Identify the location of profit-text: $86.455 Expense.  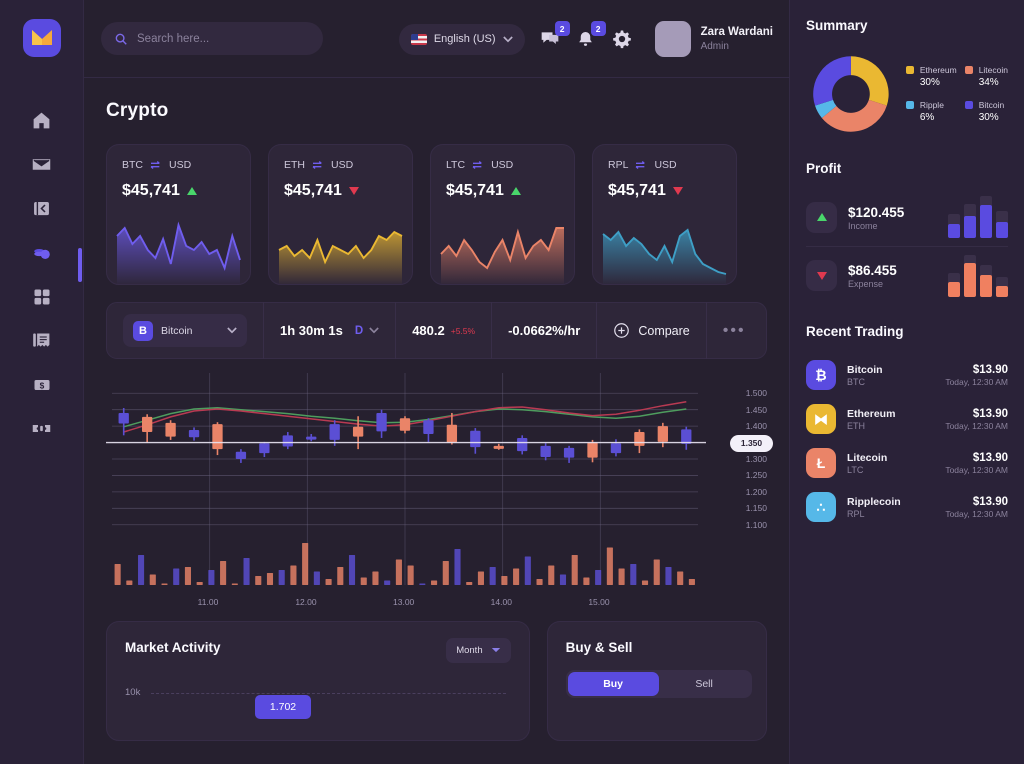
(898, 275).